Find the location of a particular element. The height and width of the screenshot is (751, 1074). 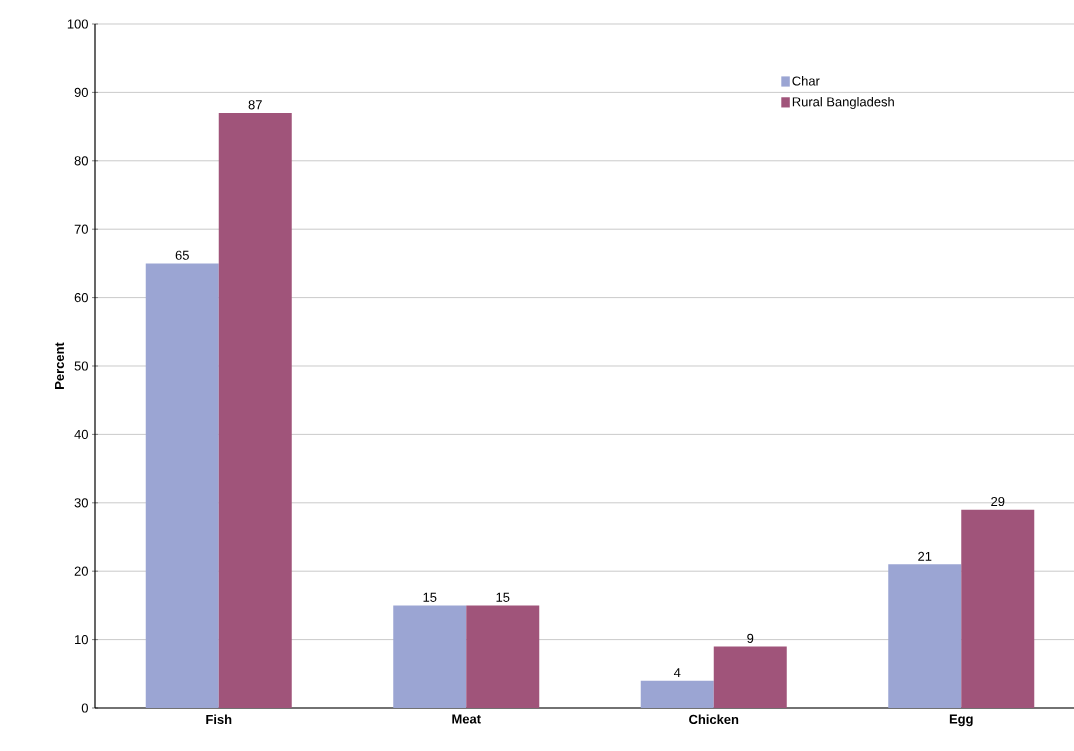

x-tick-label: Meat is located at coordinates (466, 719).